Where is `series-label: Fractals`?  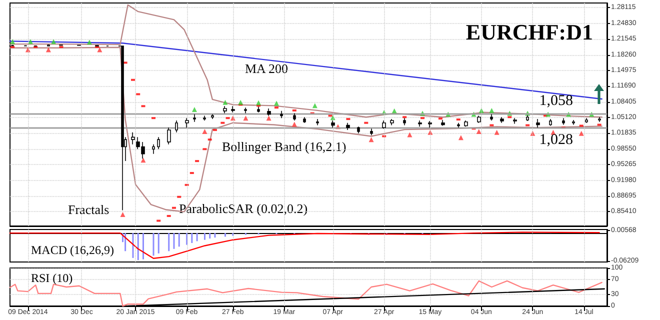
series-label: Fractals is located at coordinates (89, 209).